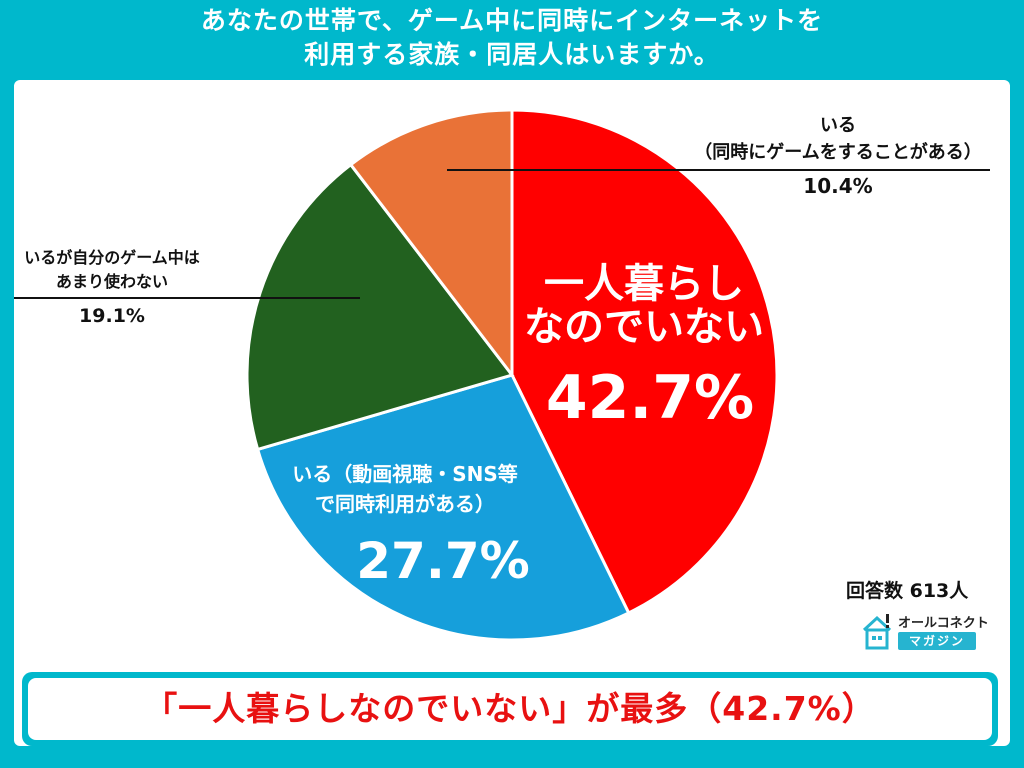 Image resolution: width=1024 pixels, height=768 pixels. I want to click on slice-label-3-line-1: （同時にゲームをすることがある）, so click(837, 152).